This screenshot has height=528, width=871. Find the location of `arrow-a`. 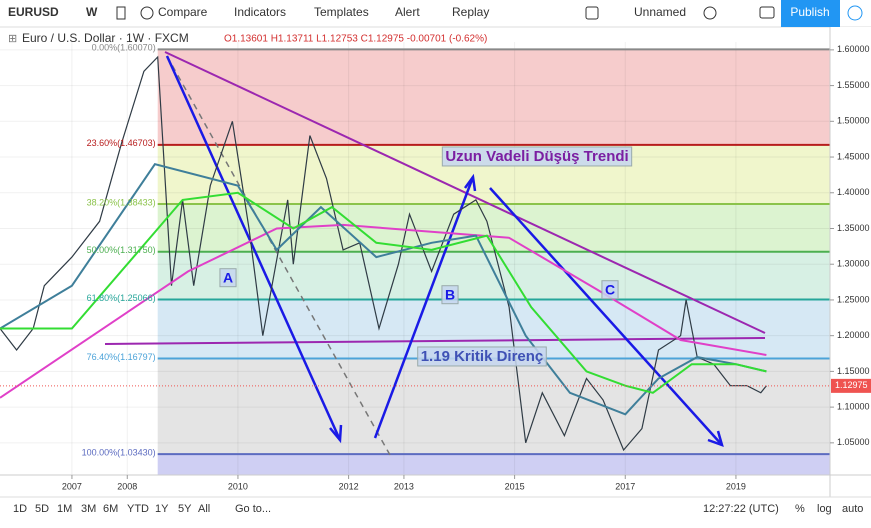

arrow-a is located at coordinates (253, 248).